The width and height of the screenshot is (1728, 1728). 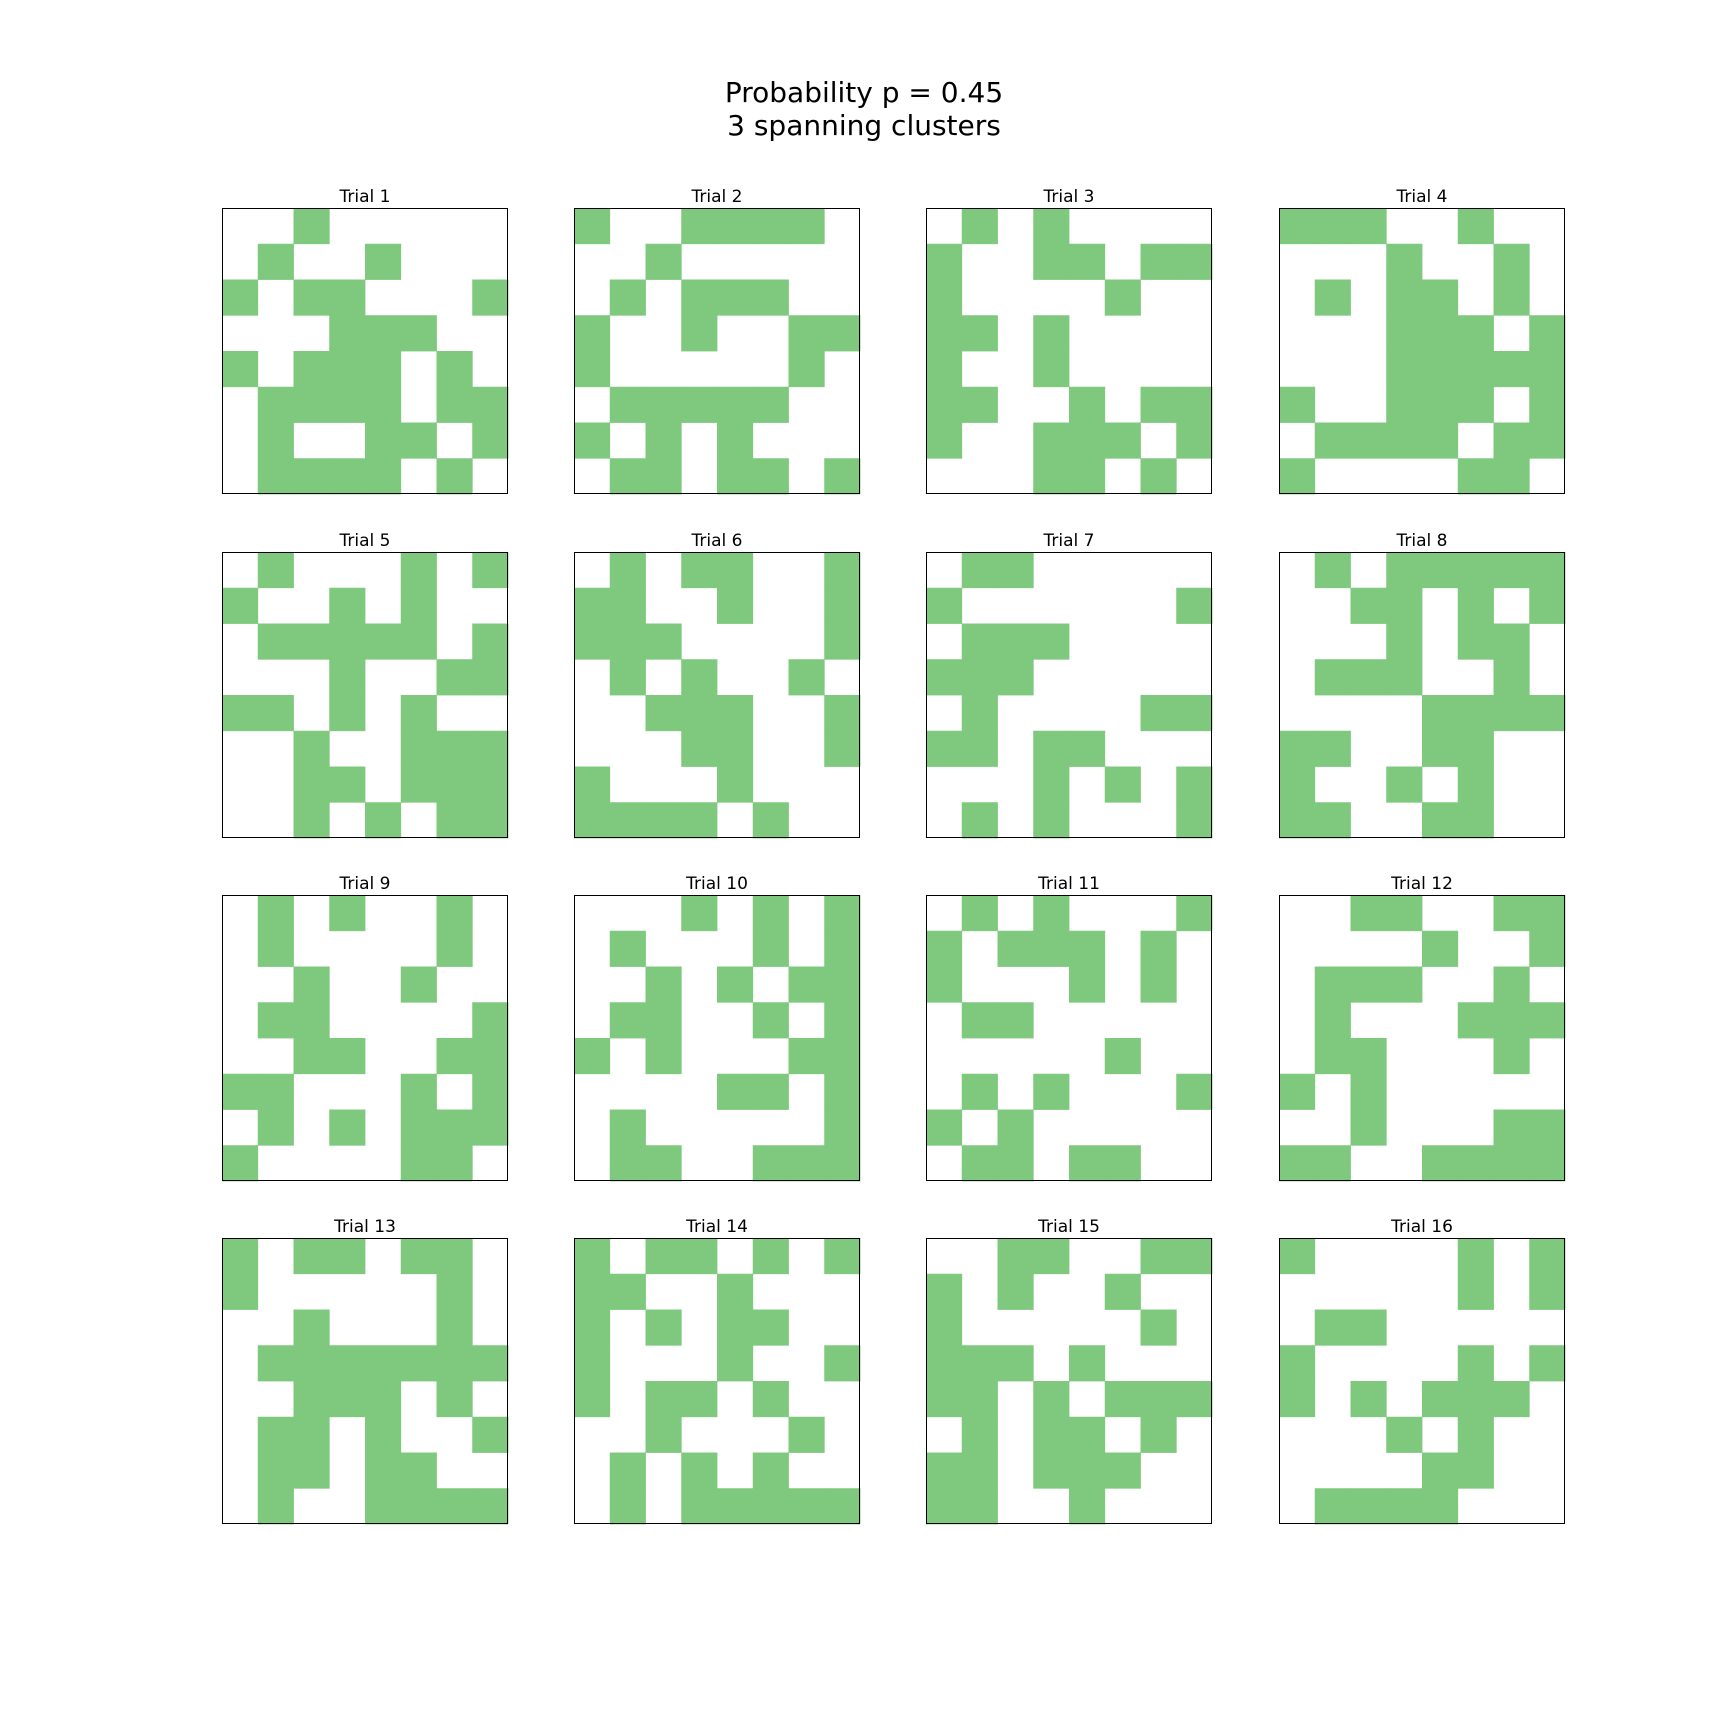 What do you see at coordinates (864, 109) in the screenshot?
I see `figure-title: Probability p = 0.45 3 spanning clusters` at bounding box center [864, 109].